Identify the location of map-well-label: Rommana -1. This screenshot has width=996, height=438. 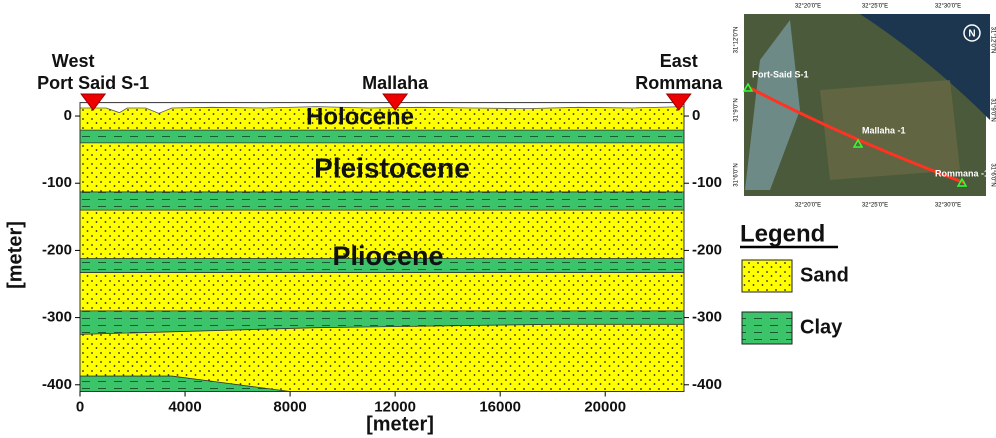
(962, 173).